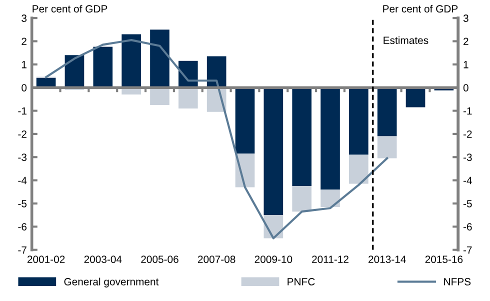  What do you see at coordinates (467, 111) in the screenshot?
I see `y2-tick-label: -1` at bounding box center [467, 111].